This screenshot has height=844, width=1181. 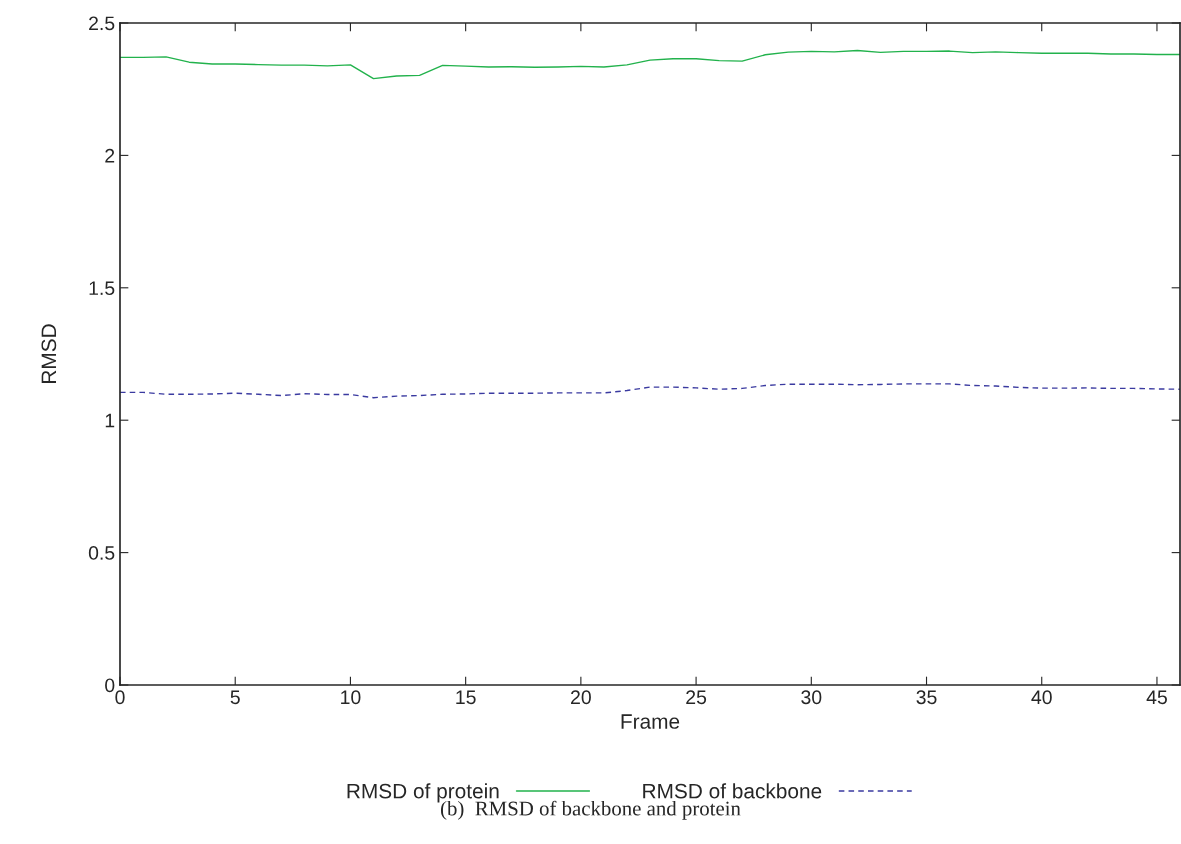 What do you see at coordinates (1156, 697) in the screenshot?
I see `x-tick-label: 45` at bounding box center [1156, 697].